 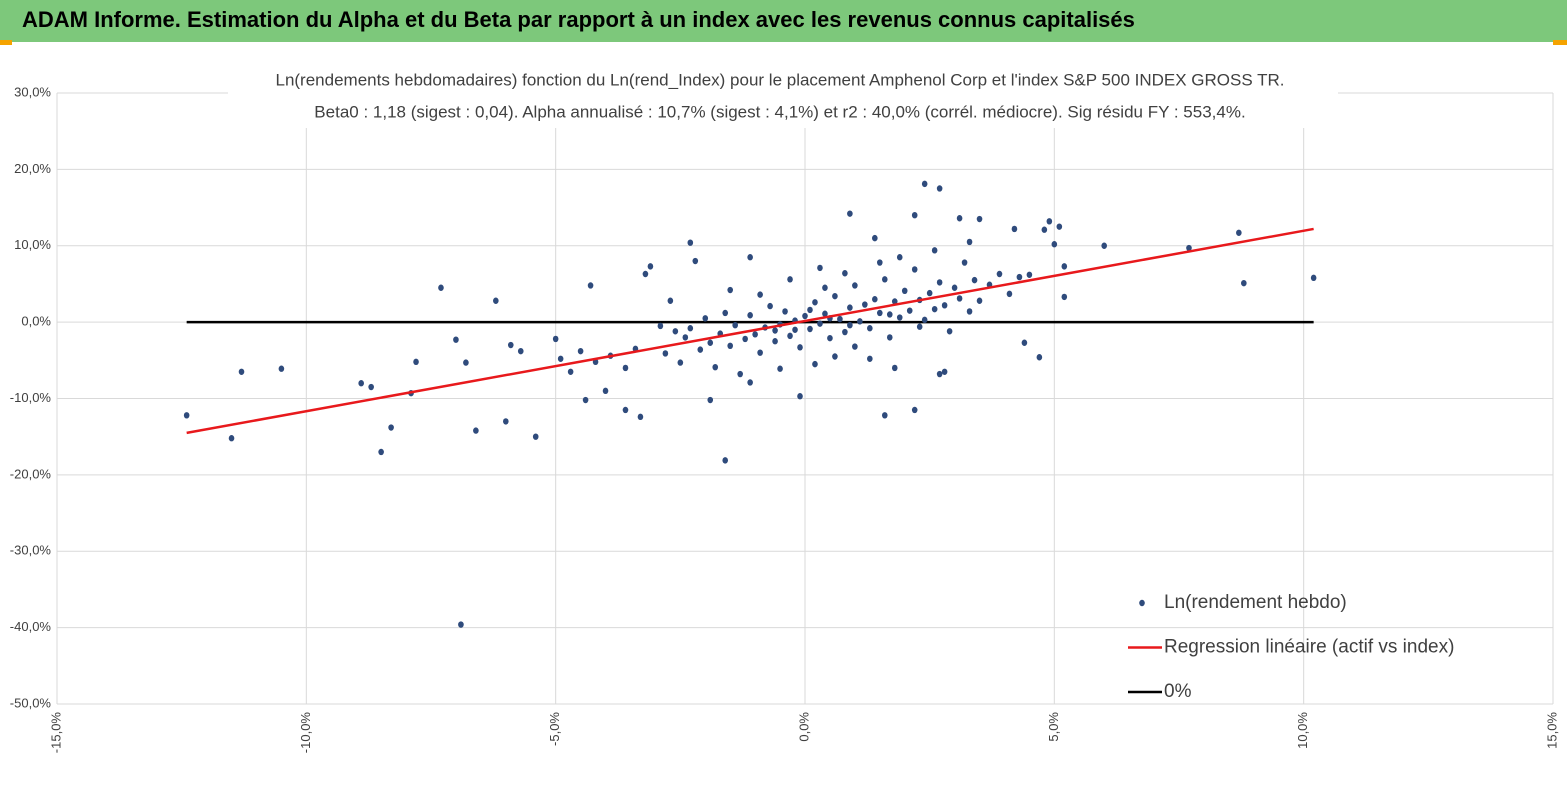 I want to click on x-tick-label: -5,0%, so click(x=554, y=729).